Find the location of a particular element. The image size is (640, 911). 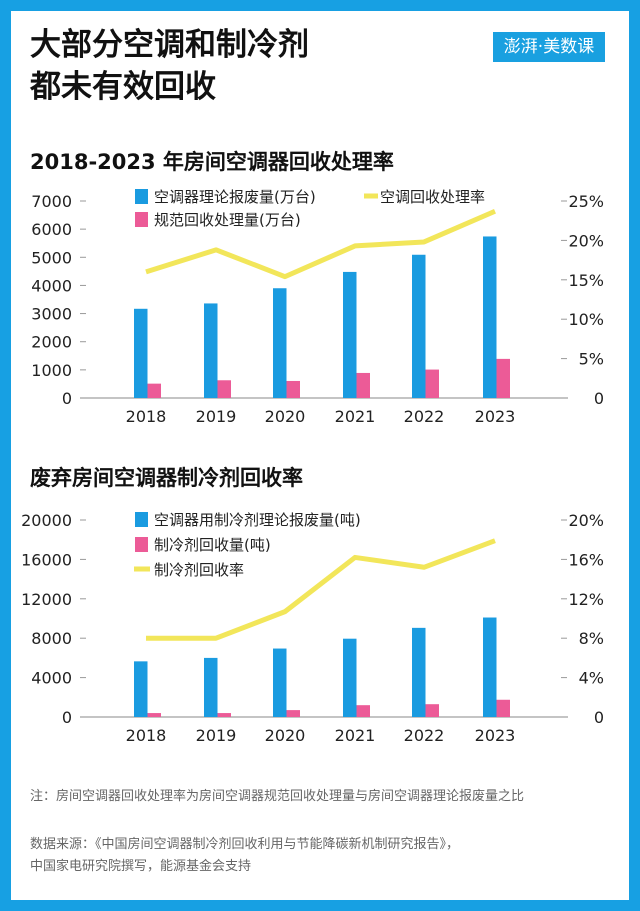

y2-tick-label: 4% is located at coordinates (591, 678).